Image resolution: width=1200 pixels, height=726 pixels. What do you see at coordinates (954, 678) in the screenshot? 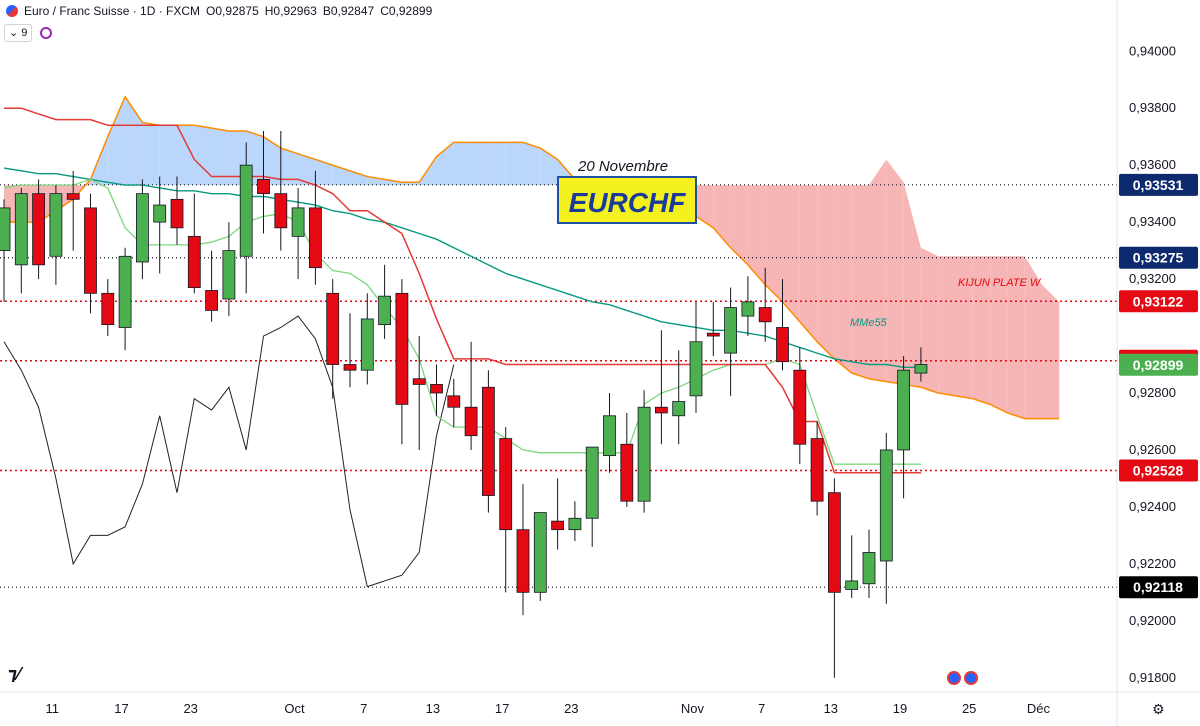
I see `event-marker-icon` at bounding box center [954, 678].